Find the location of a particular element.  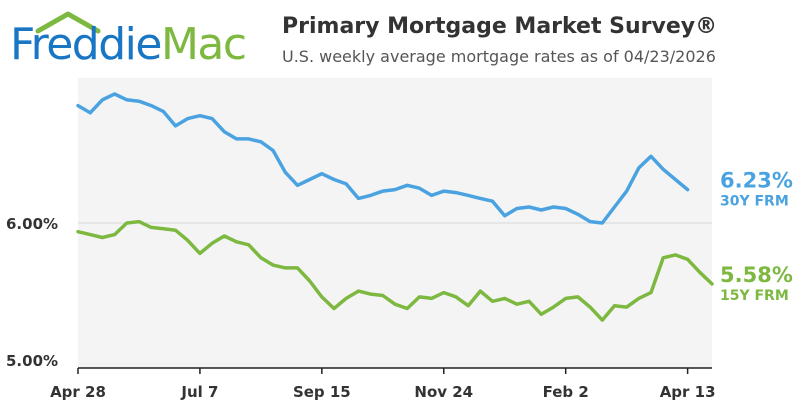

y-tick-label: 6.00% is located at coordinates (32, 224).